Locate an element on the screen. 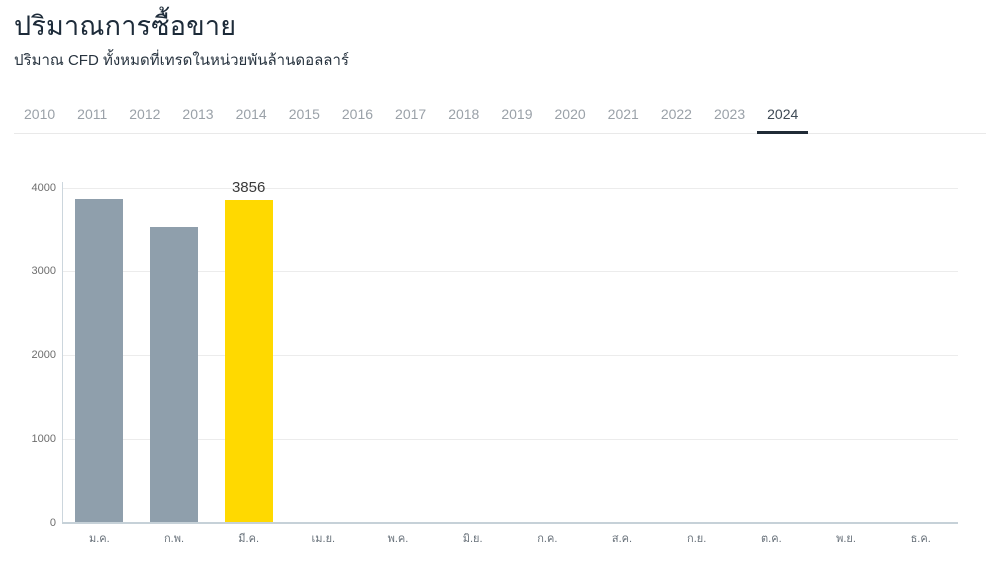 This screenshot has width=1000, height=572. x-tick-label-oct: ต.ค. is located at coordinates (771, 539).